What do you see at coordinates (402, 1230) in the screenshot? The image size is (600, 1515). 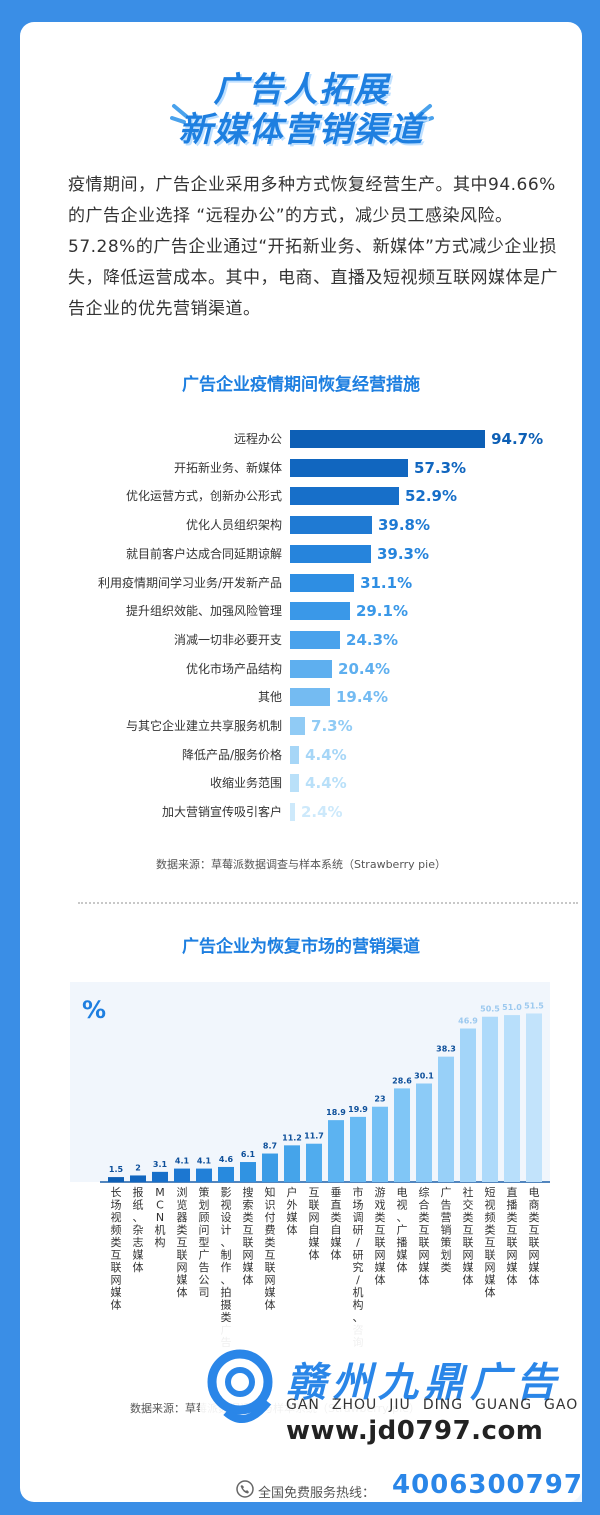 I see `vbar-category-label: 电视、广播媒体` at bounding box center [402, 1230].